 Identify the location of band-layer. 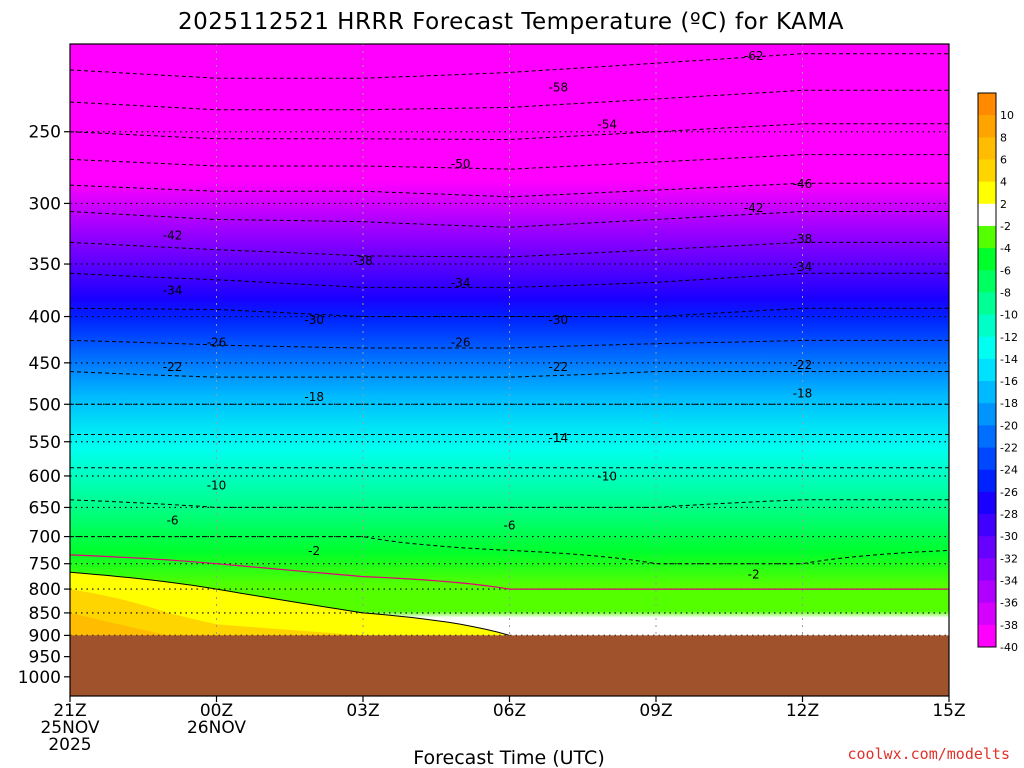
(290, 604).